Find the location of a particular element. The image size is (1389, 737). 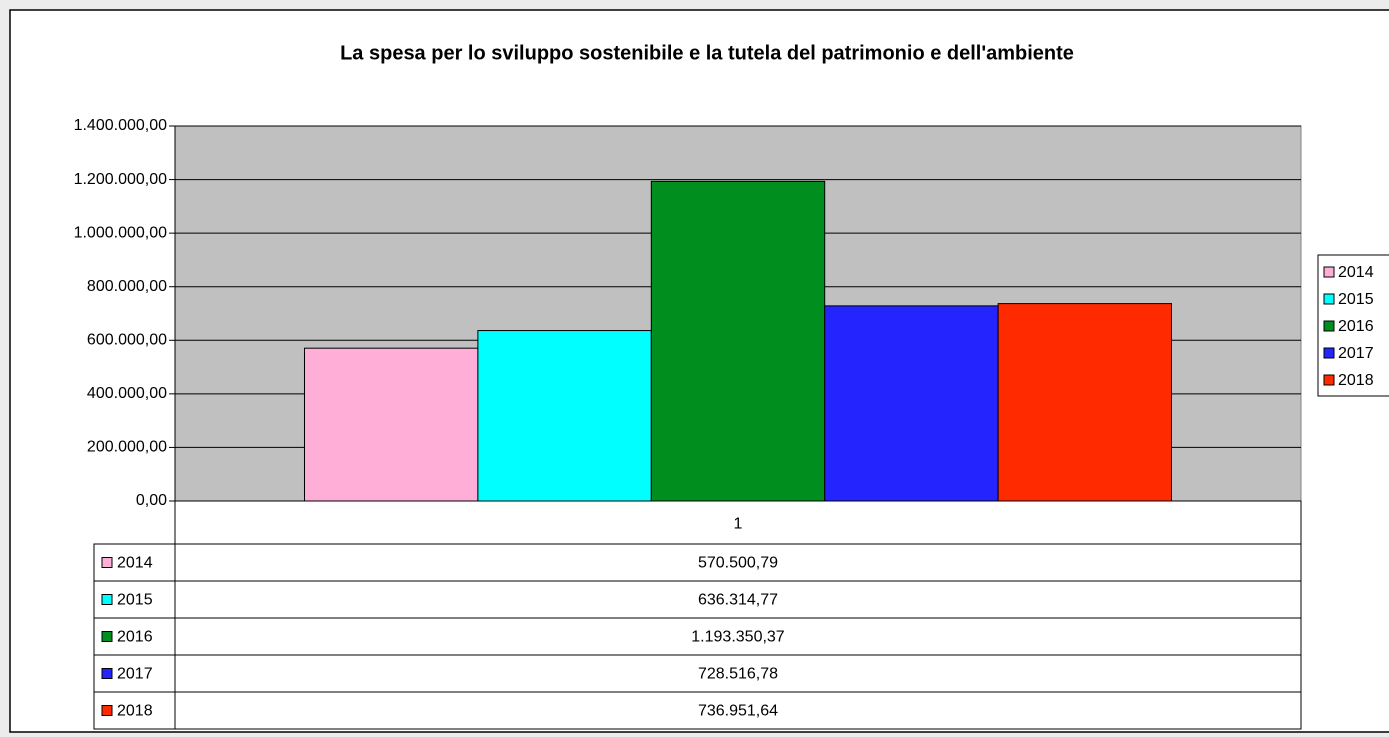

data-label: 1.193.350,37 is located at coordinates (738, 637).